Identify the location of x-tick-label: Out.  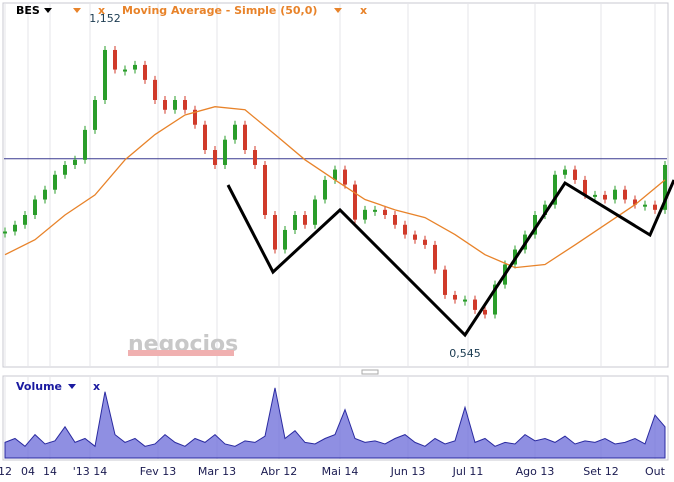
(655, 471).